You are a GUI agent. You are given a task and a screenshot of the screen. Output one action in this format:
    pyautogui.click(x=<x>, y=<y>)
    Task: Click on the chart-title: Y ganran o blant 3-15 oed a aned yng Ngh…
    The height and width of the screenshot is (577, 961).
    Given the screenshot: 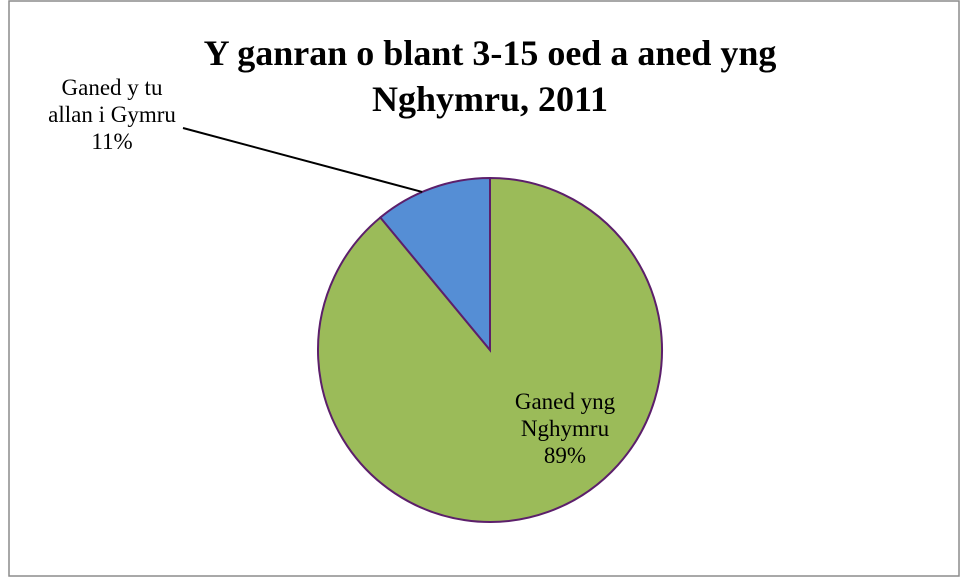 What is the action you would take?
    pyautogui.click(x=490, y=76)
    